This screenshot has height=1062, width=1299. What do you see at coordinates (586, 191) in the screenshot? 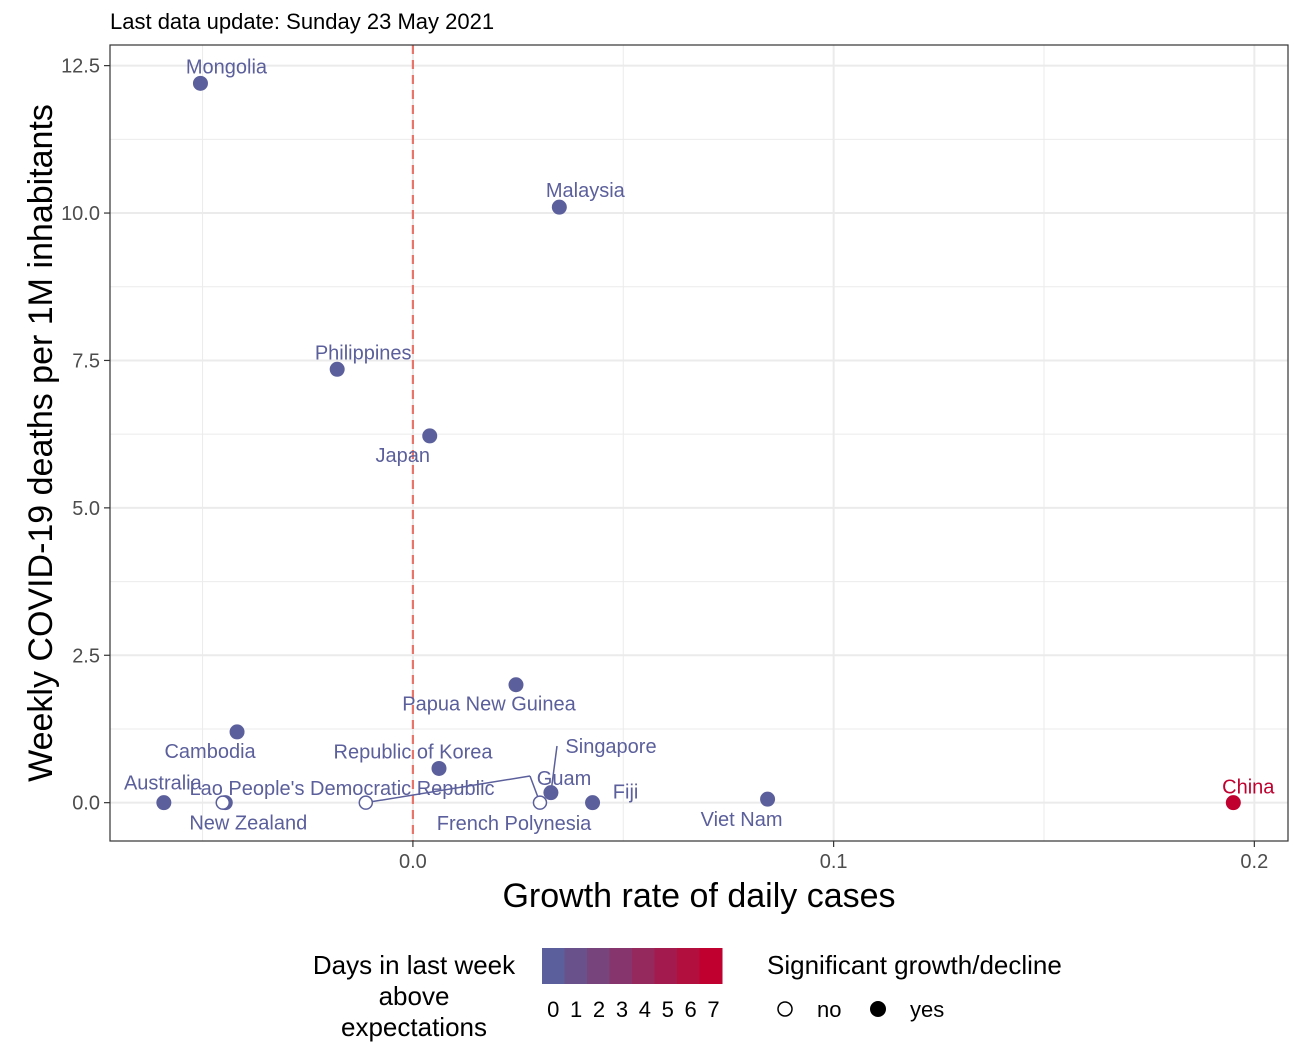
I see `point-label: Malaysia` at bounding box center [586, 191].